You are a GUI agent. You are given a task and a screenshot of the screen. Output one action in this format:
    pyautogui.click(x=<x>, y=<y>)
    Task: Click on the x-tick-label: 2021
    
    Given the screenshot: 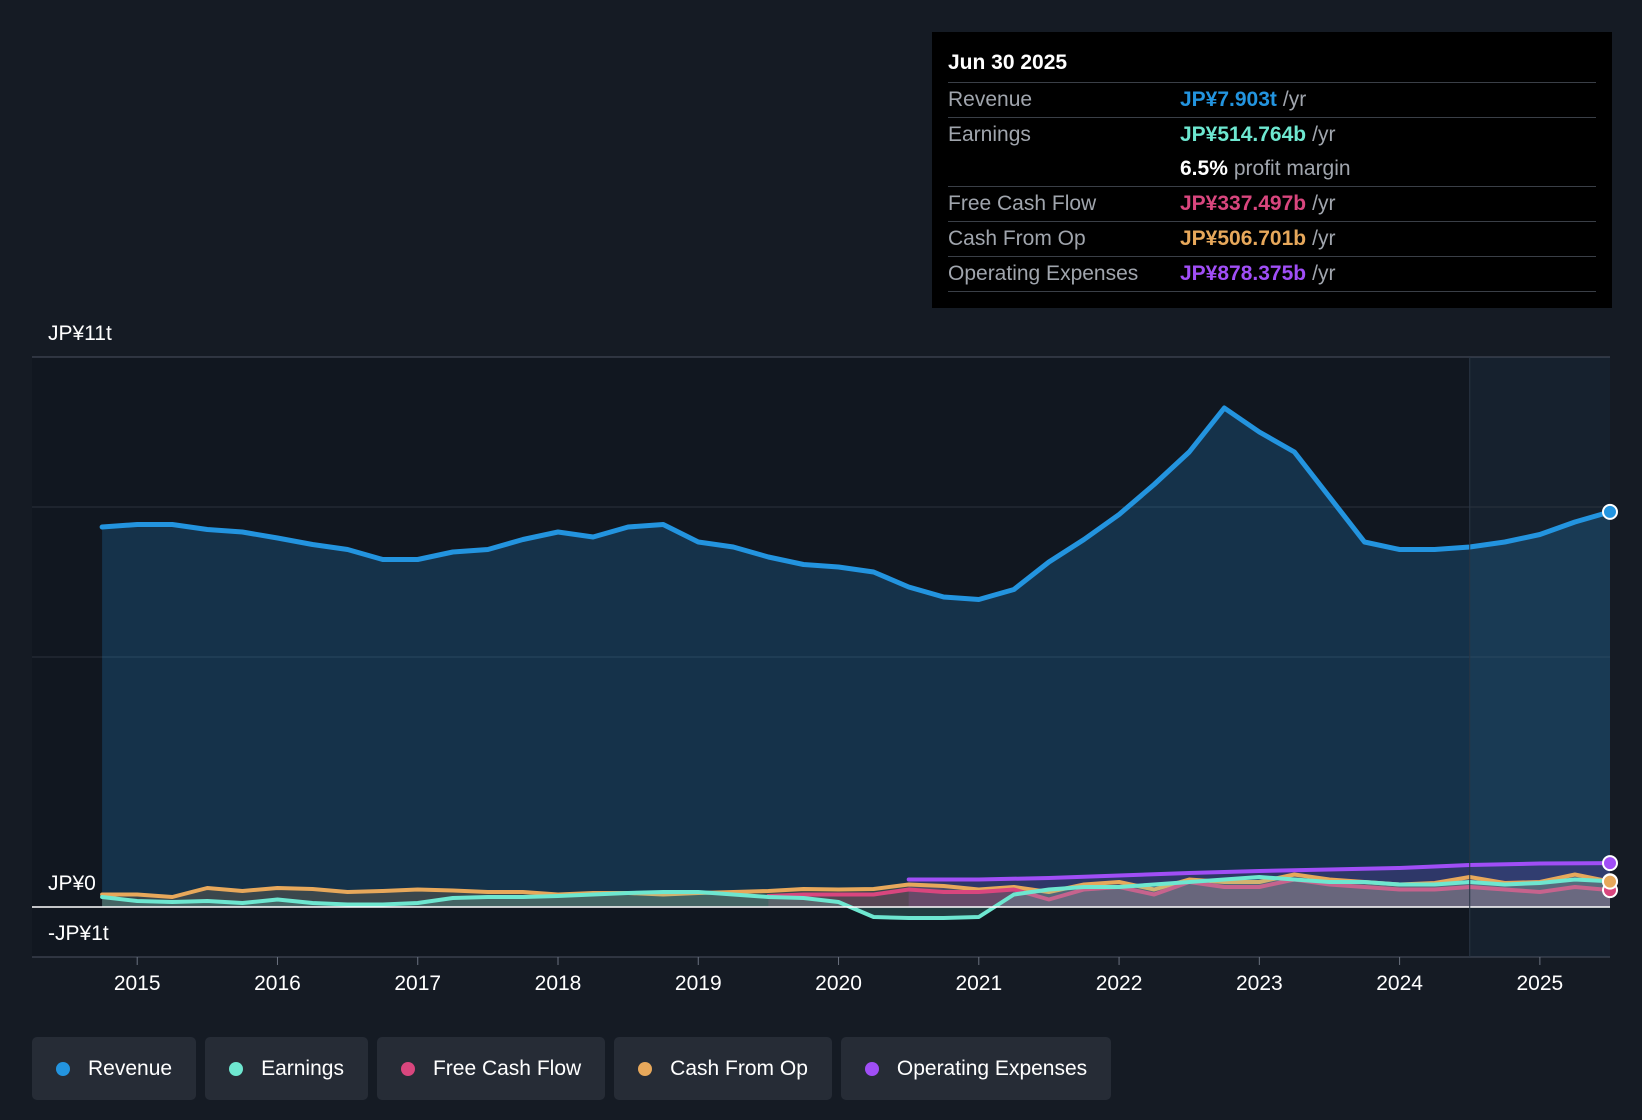 What is the action you would take?
    pyautogui.click(x=978, y=983)
    